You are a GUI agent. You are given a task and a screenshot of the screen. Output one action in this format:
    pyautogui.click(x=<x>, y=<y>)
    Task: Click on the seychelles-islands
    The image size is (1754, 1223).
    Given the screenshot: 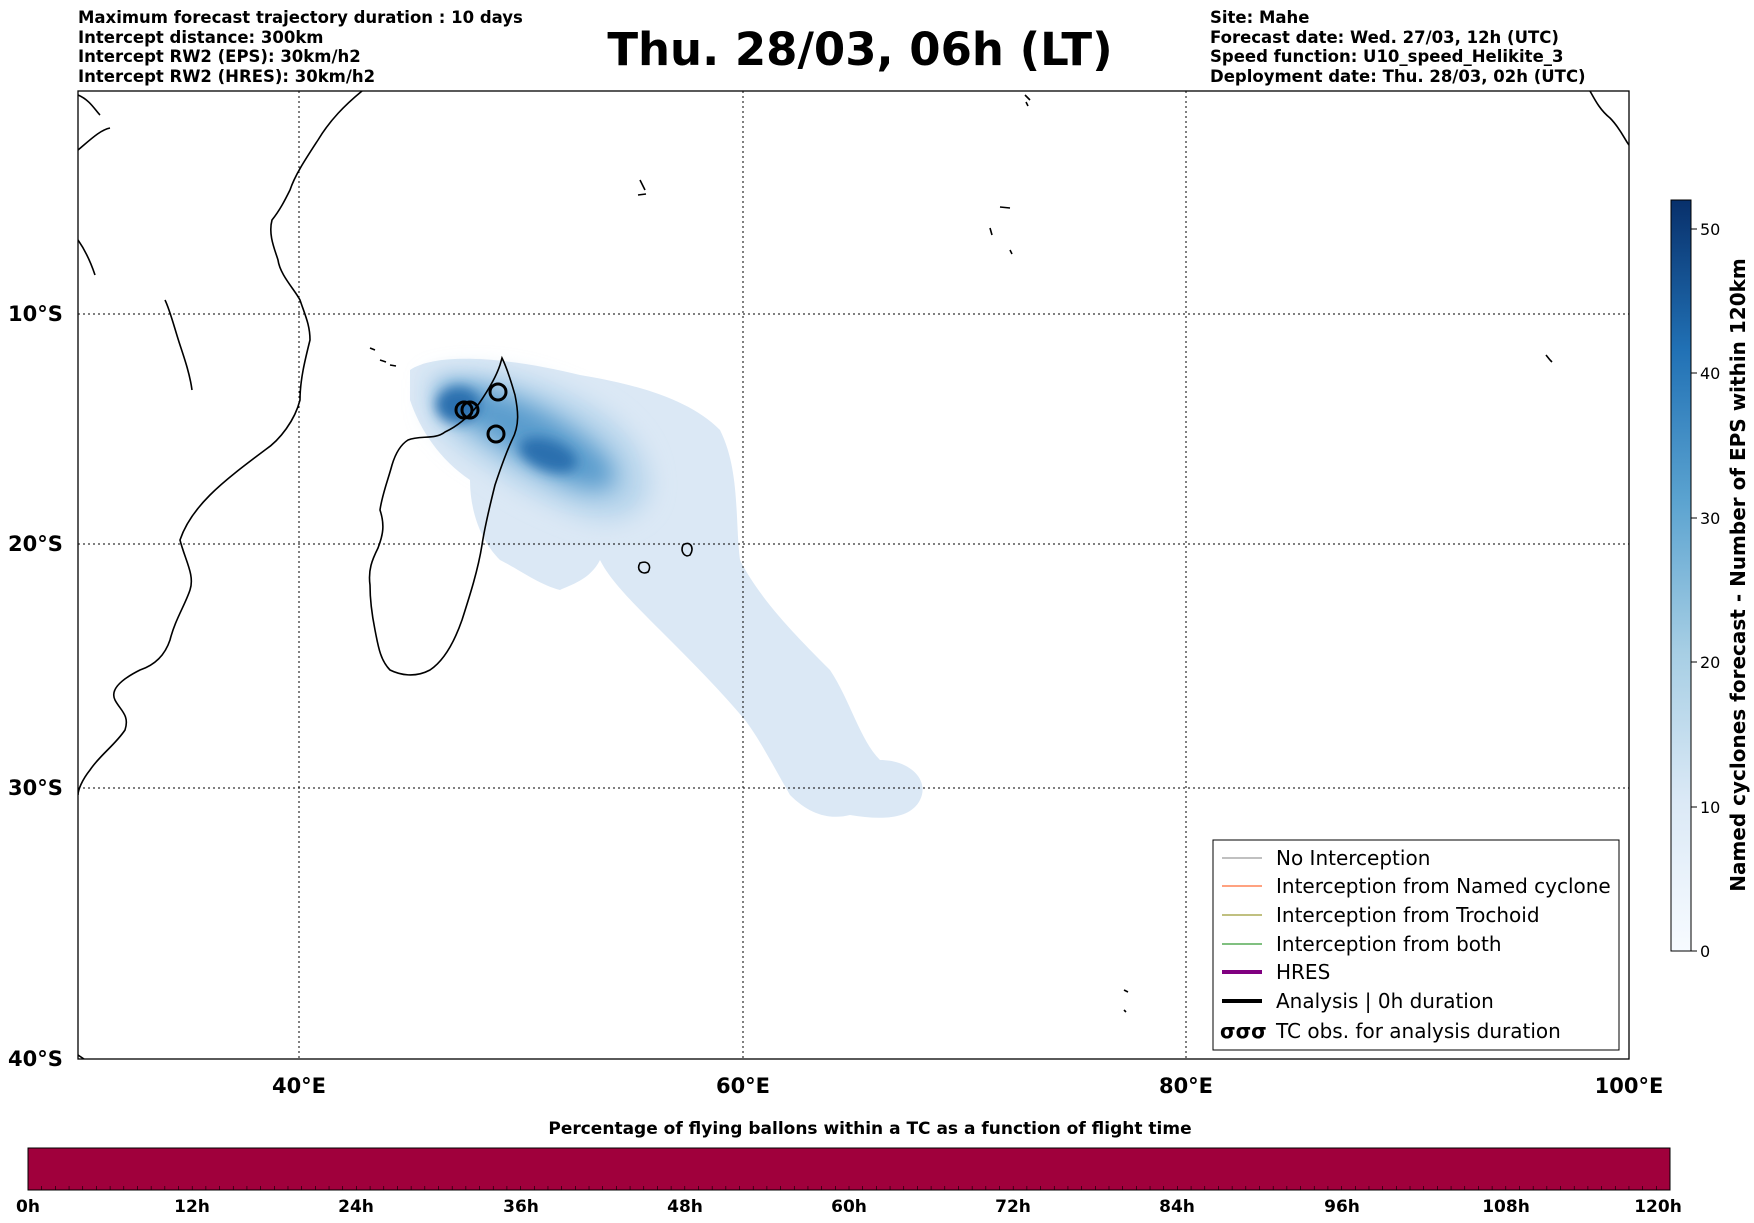 What is the action you would take?
    pyautogui.click(x=642, y=187)
    